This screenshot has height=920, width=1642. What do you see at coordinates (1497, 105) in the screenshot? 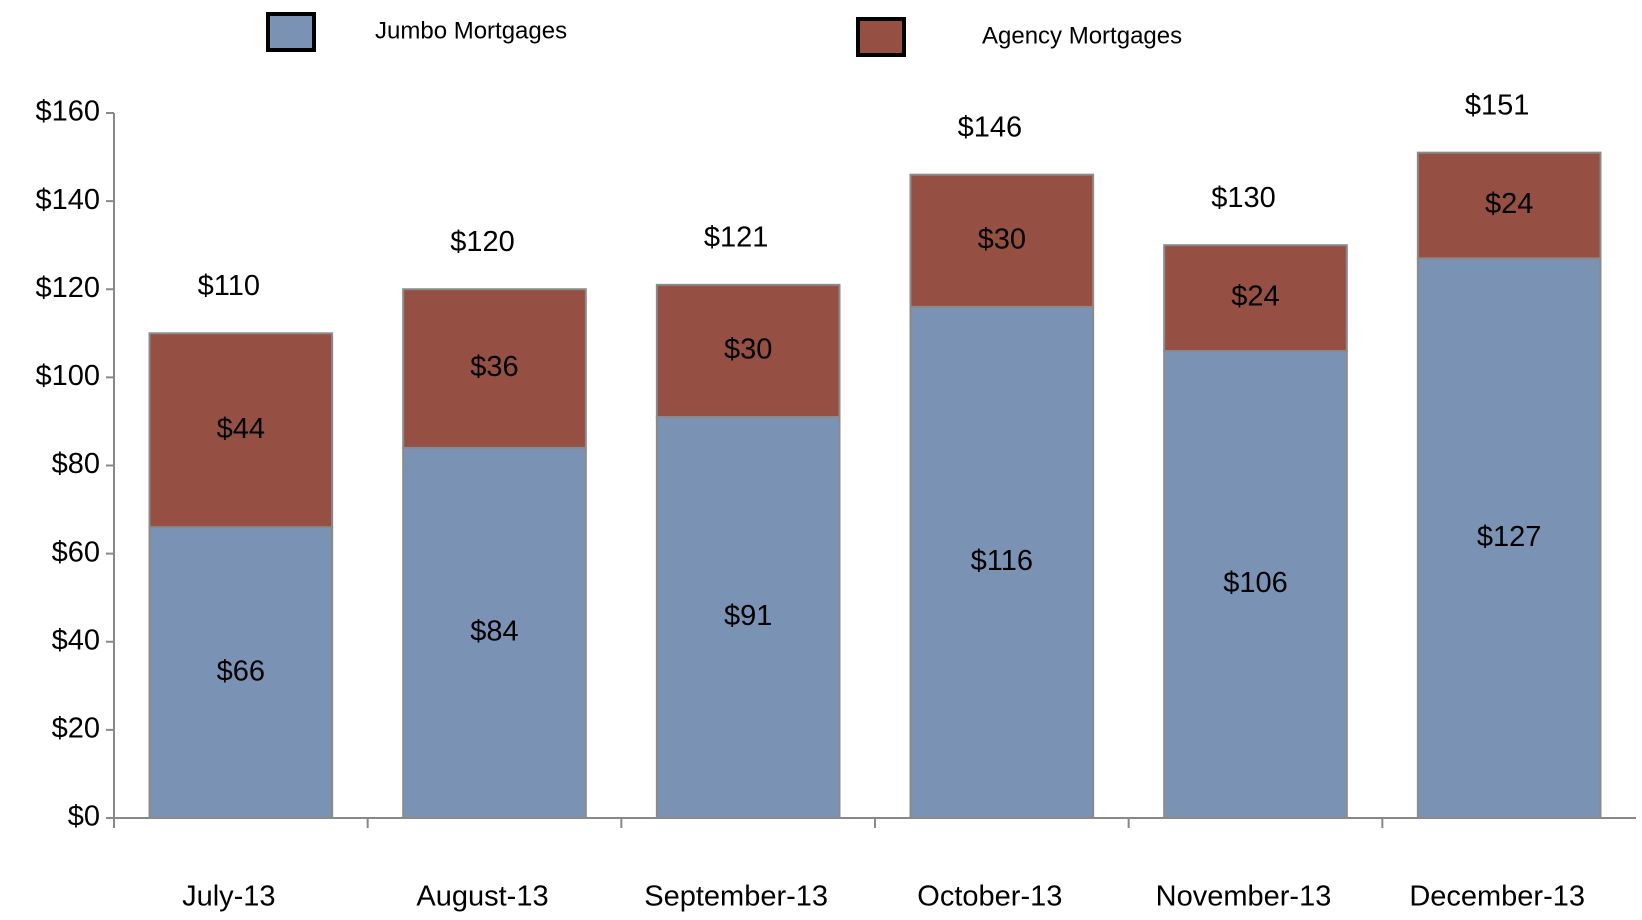
I see `total-label: $151` at bounding box center [1497, 105].